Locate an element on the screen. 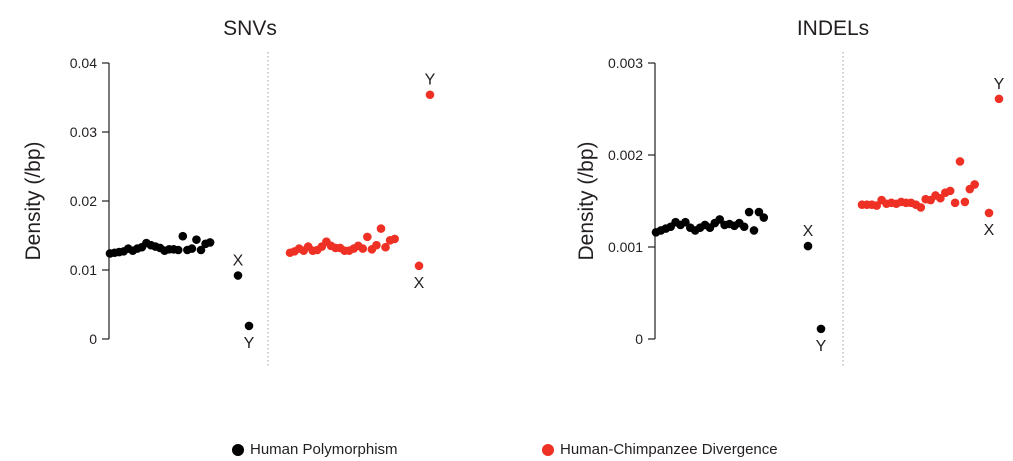  y-tick-label: 0.02 is located at coordinates (83, 201).